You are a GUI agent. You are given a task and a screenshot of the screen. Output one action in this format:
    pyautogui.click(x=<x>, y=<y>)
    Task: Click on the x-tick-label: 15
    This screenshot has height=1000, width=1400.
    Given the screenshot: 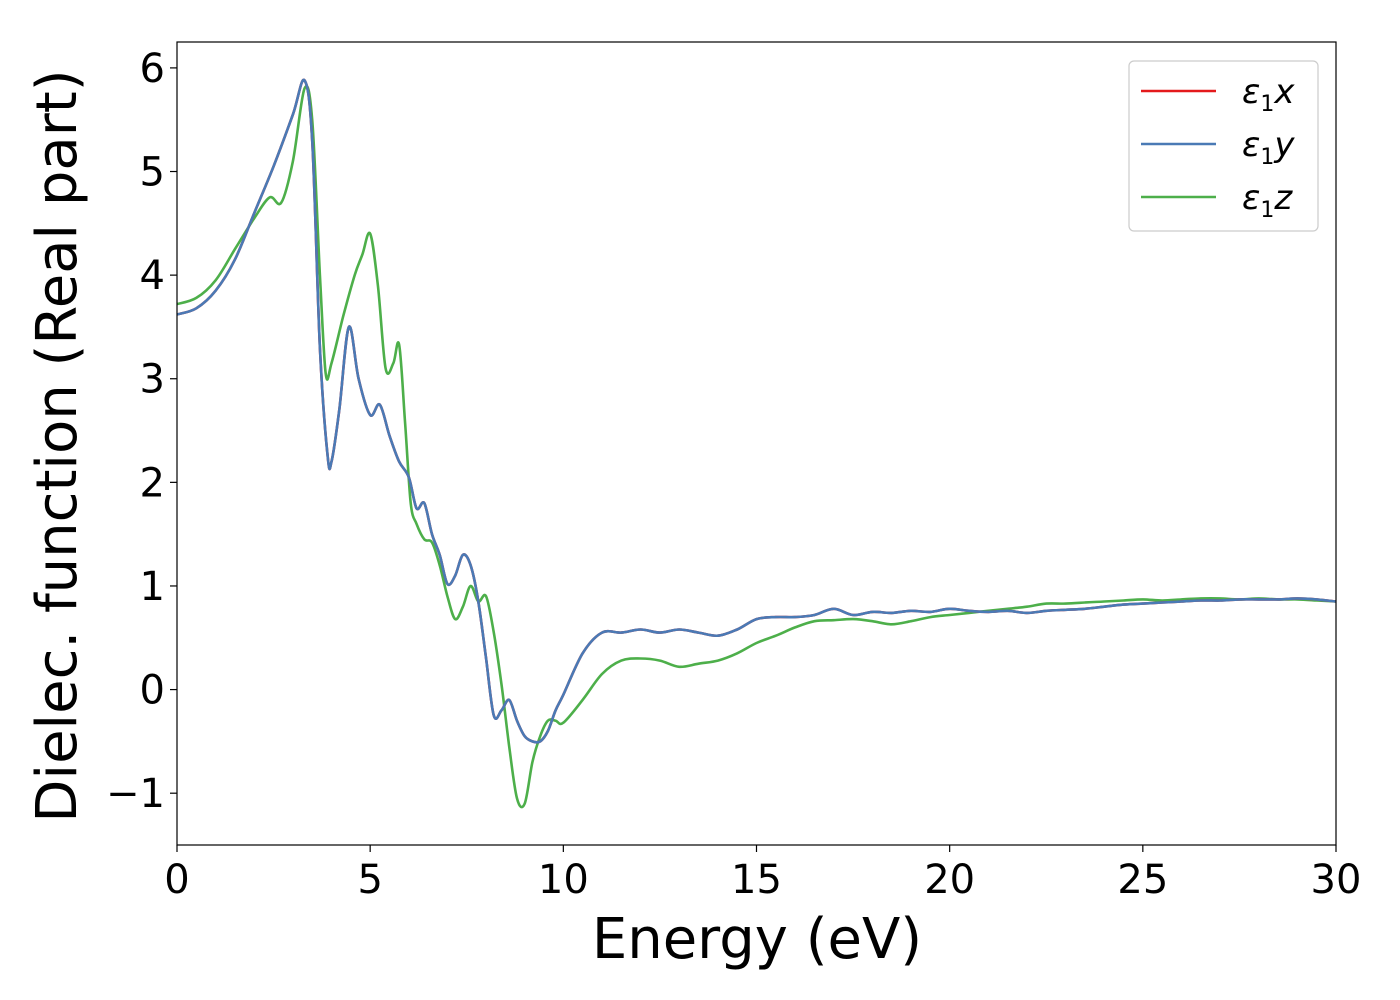 What is the action you would take?
    pyautogui.click(x=756, y=880)
    